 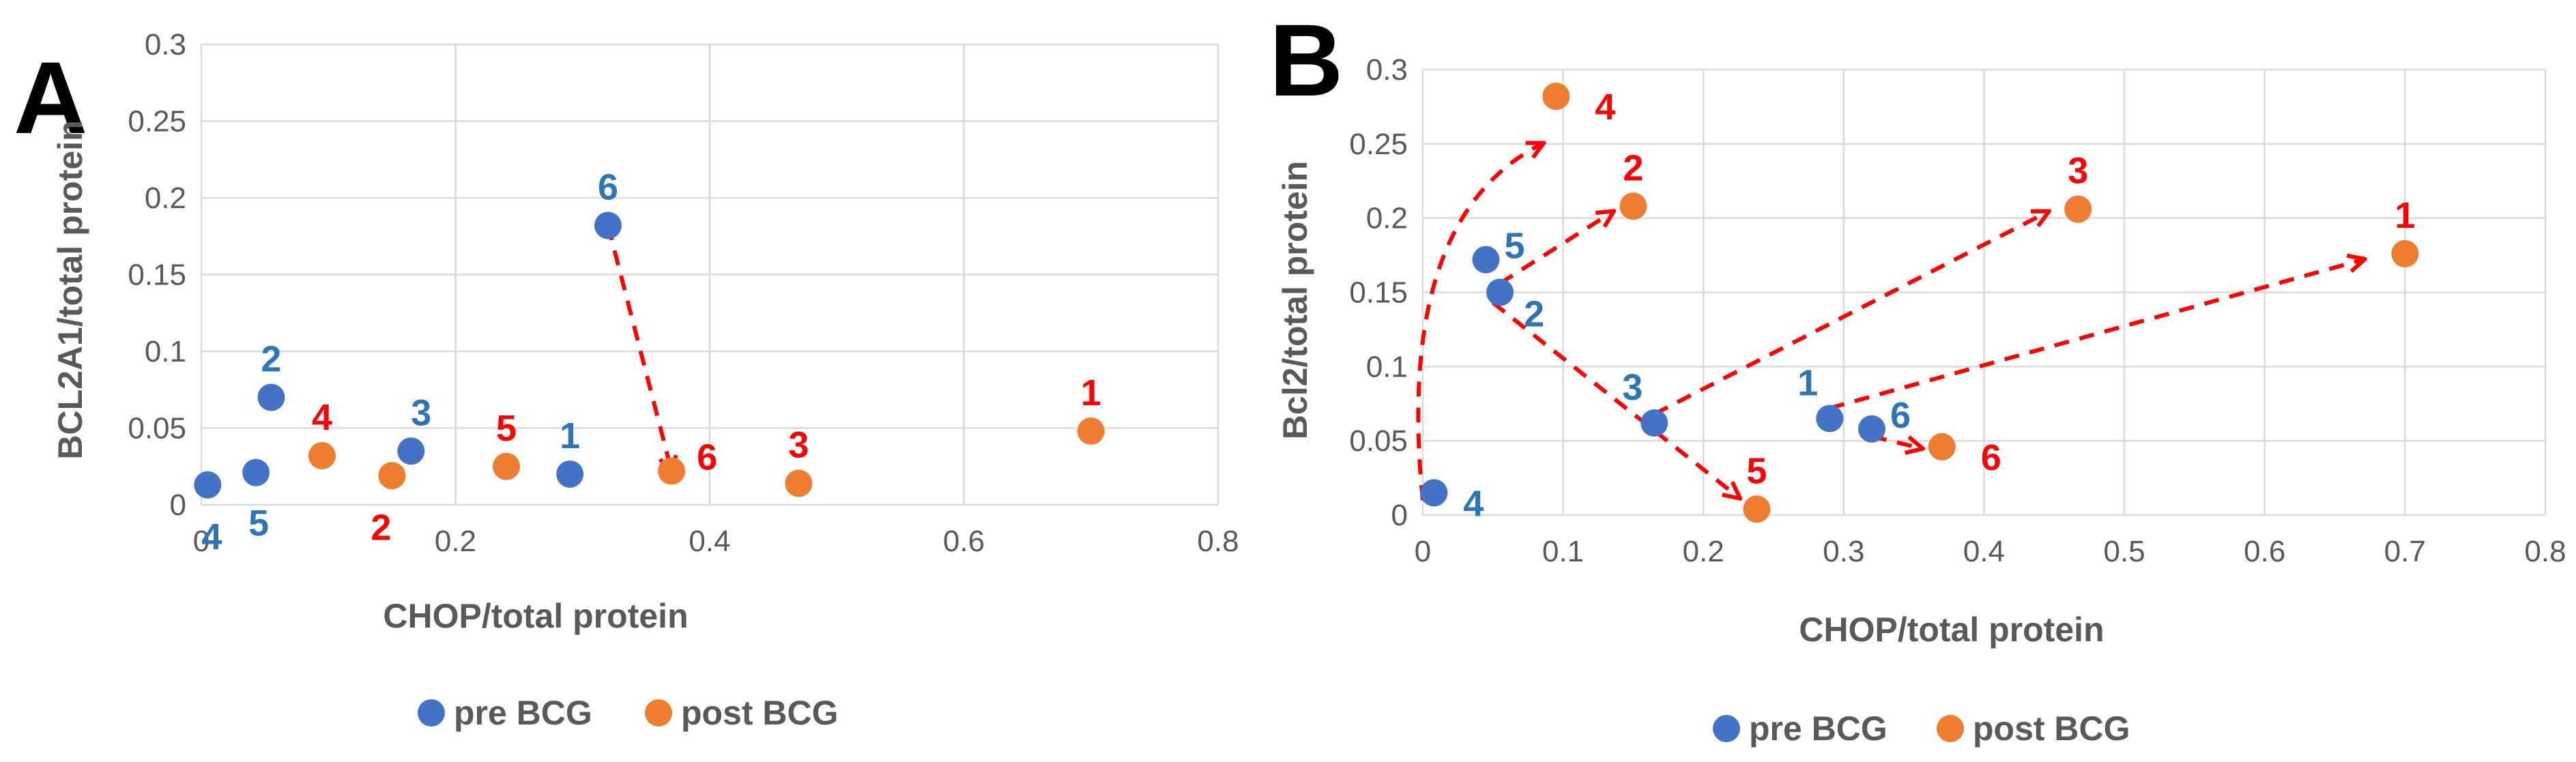 I want to click on panel-b-post-label-1: 1, so click(x=2404, y=216).